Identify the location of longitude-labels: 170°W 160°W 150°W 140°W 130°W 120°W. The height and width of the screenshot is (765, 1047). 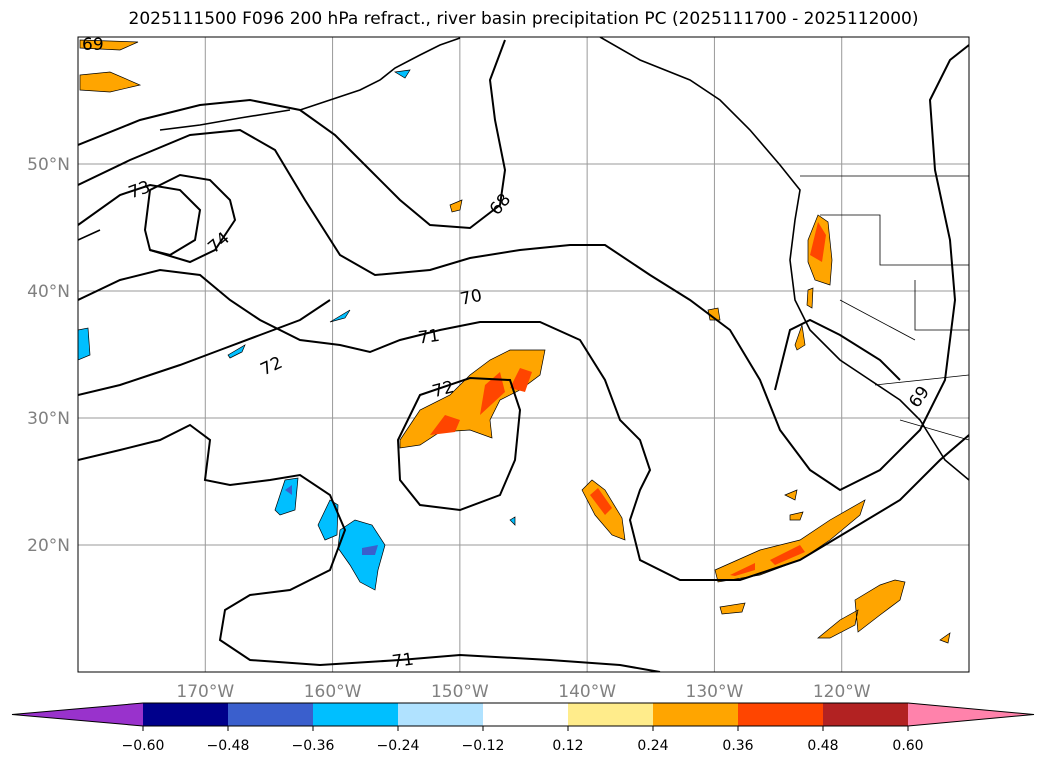
(523, 692).